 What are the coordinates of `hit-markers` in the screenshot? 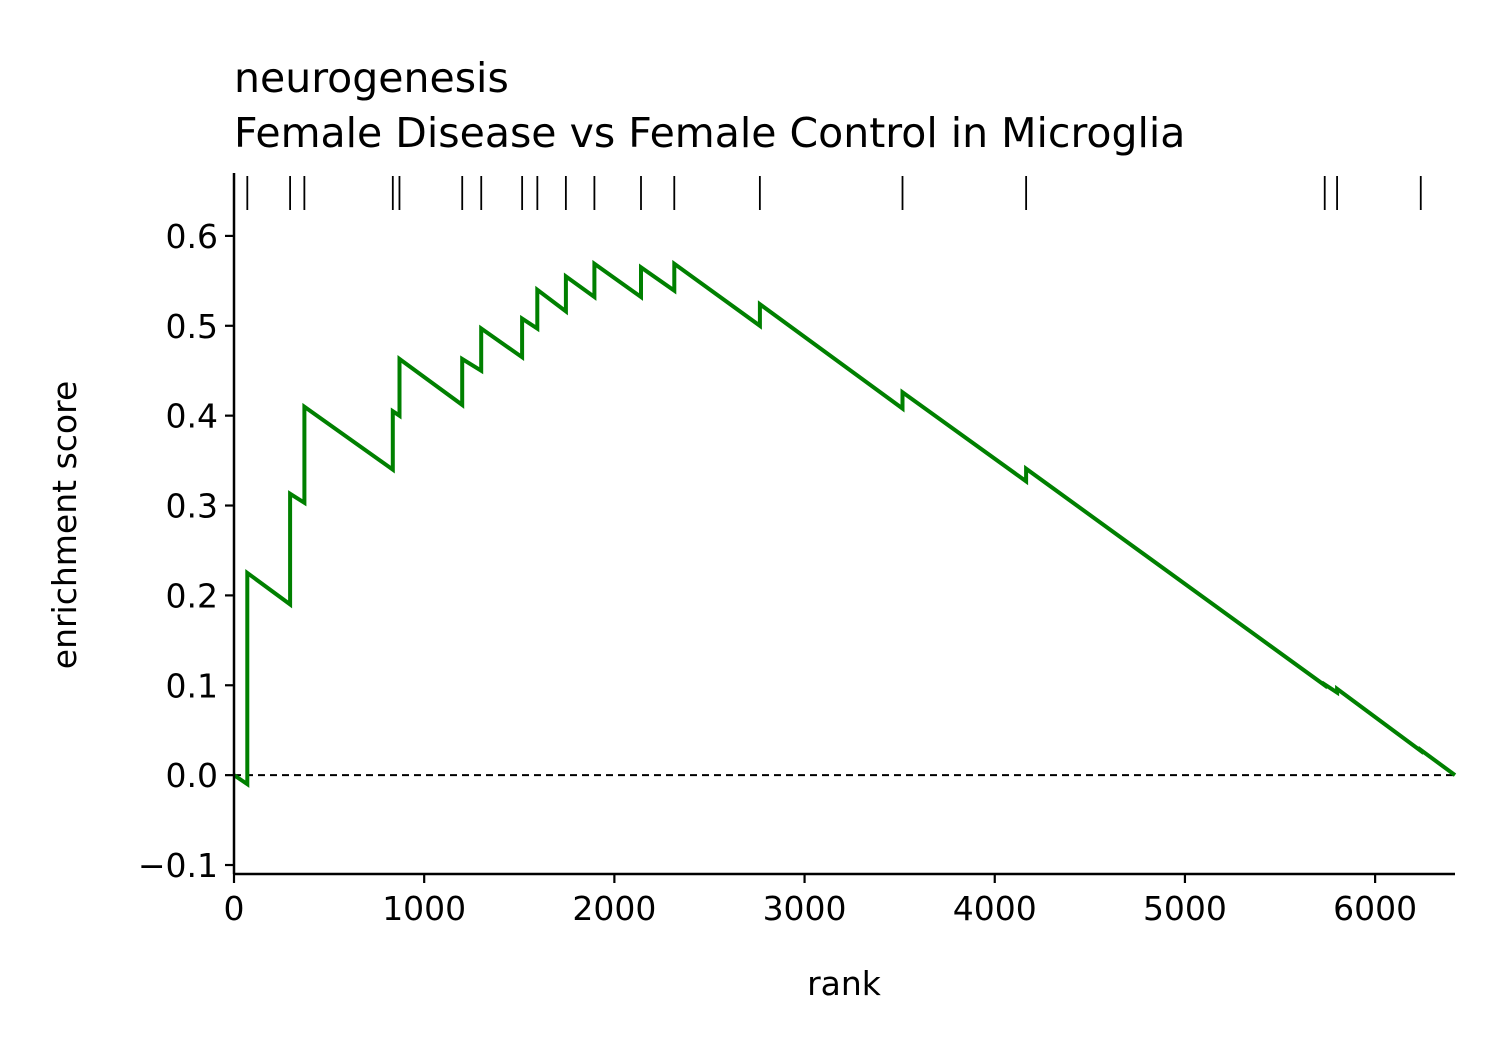 It's located at (834, 193).